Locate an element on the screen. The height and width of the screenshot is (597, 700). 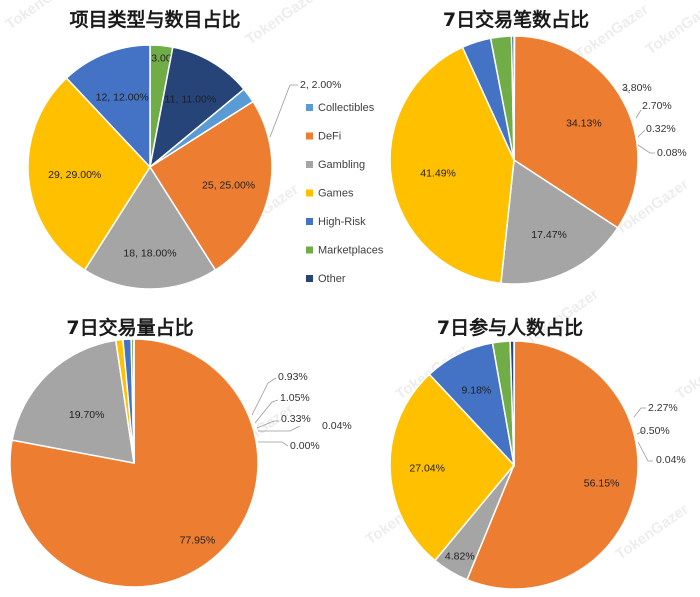
data-label-collectibles: 0.04% is located at coordinates (671, 460).